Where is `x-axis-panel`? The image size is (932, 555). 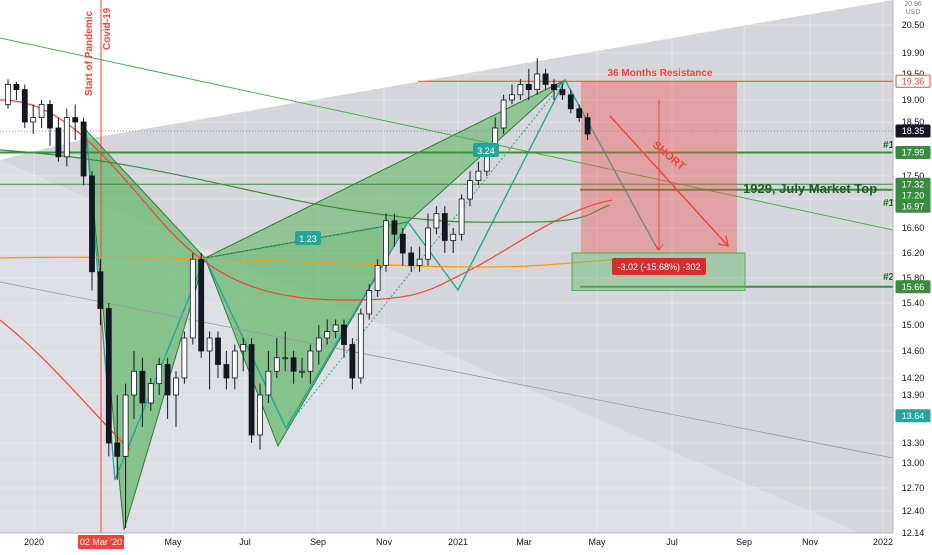
x-axis-panel is located at coordinates (446, 541).